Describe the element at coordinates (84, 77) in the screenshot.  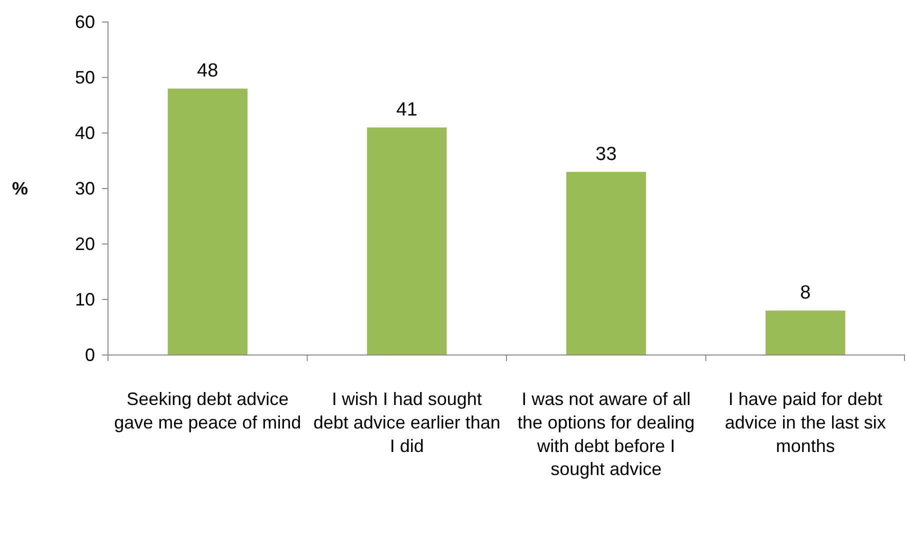
I see `y-tick-label: 50` at that location.